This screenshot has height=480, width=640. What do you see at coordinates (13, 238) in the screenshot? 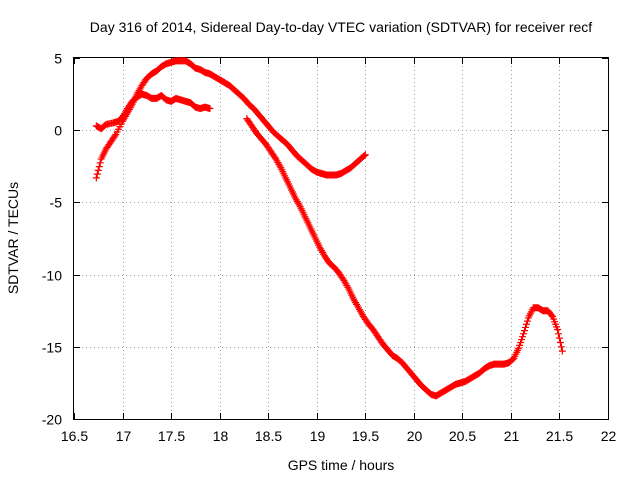
I see `y-axis-label: SDTVAR / TECUs` at bounding box center [13, 238].